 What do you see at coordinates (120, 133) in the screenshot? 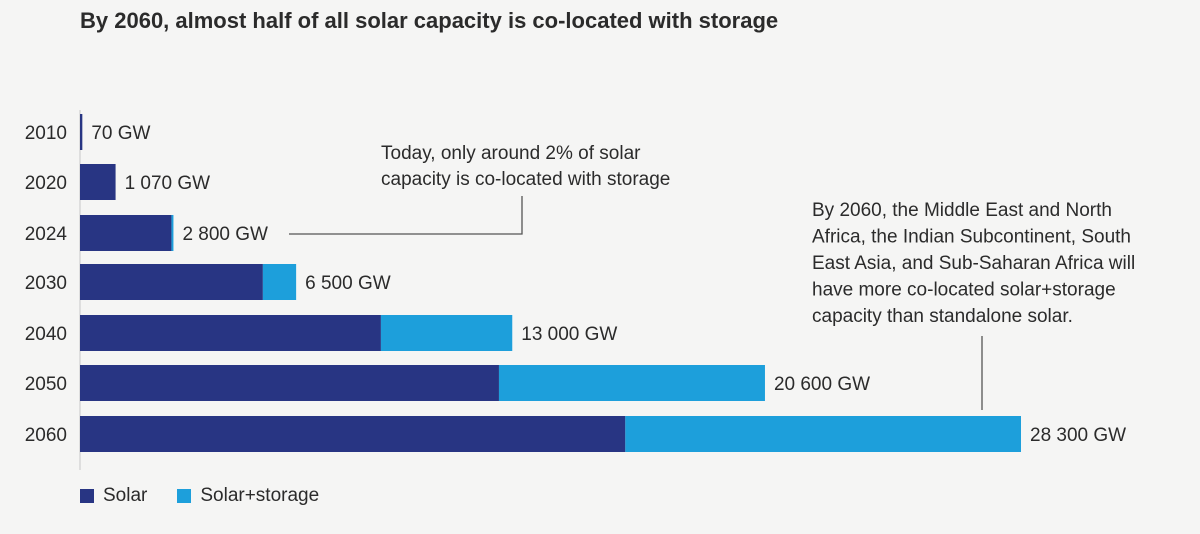
I see `bar-total-label: 70 GW` at bounding box center [120, 133].